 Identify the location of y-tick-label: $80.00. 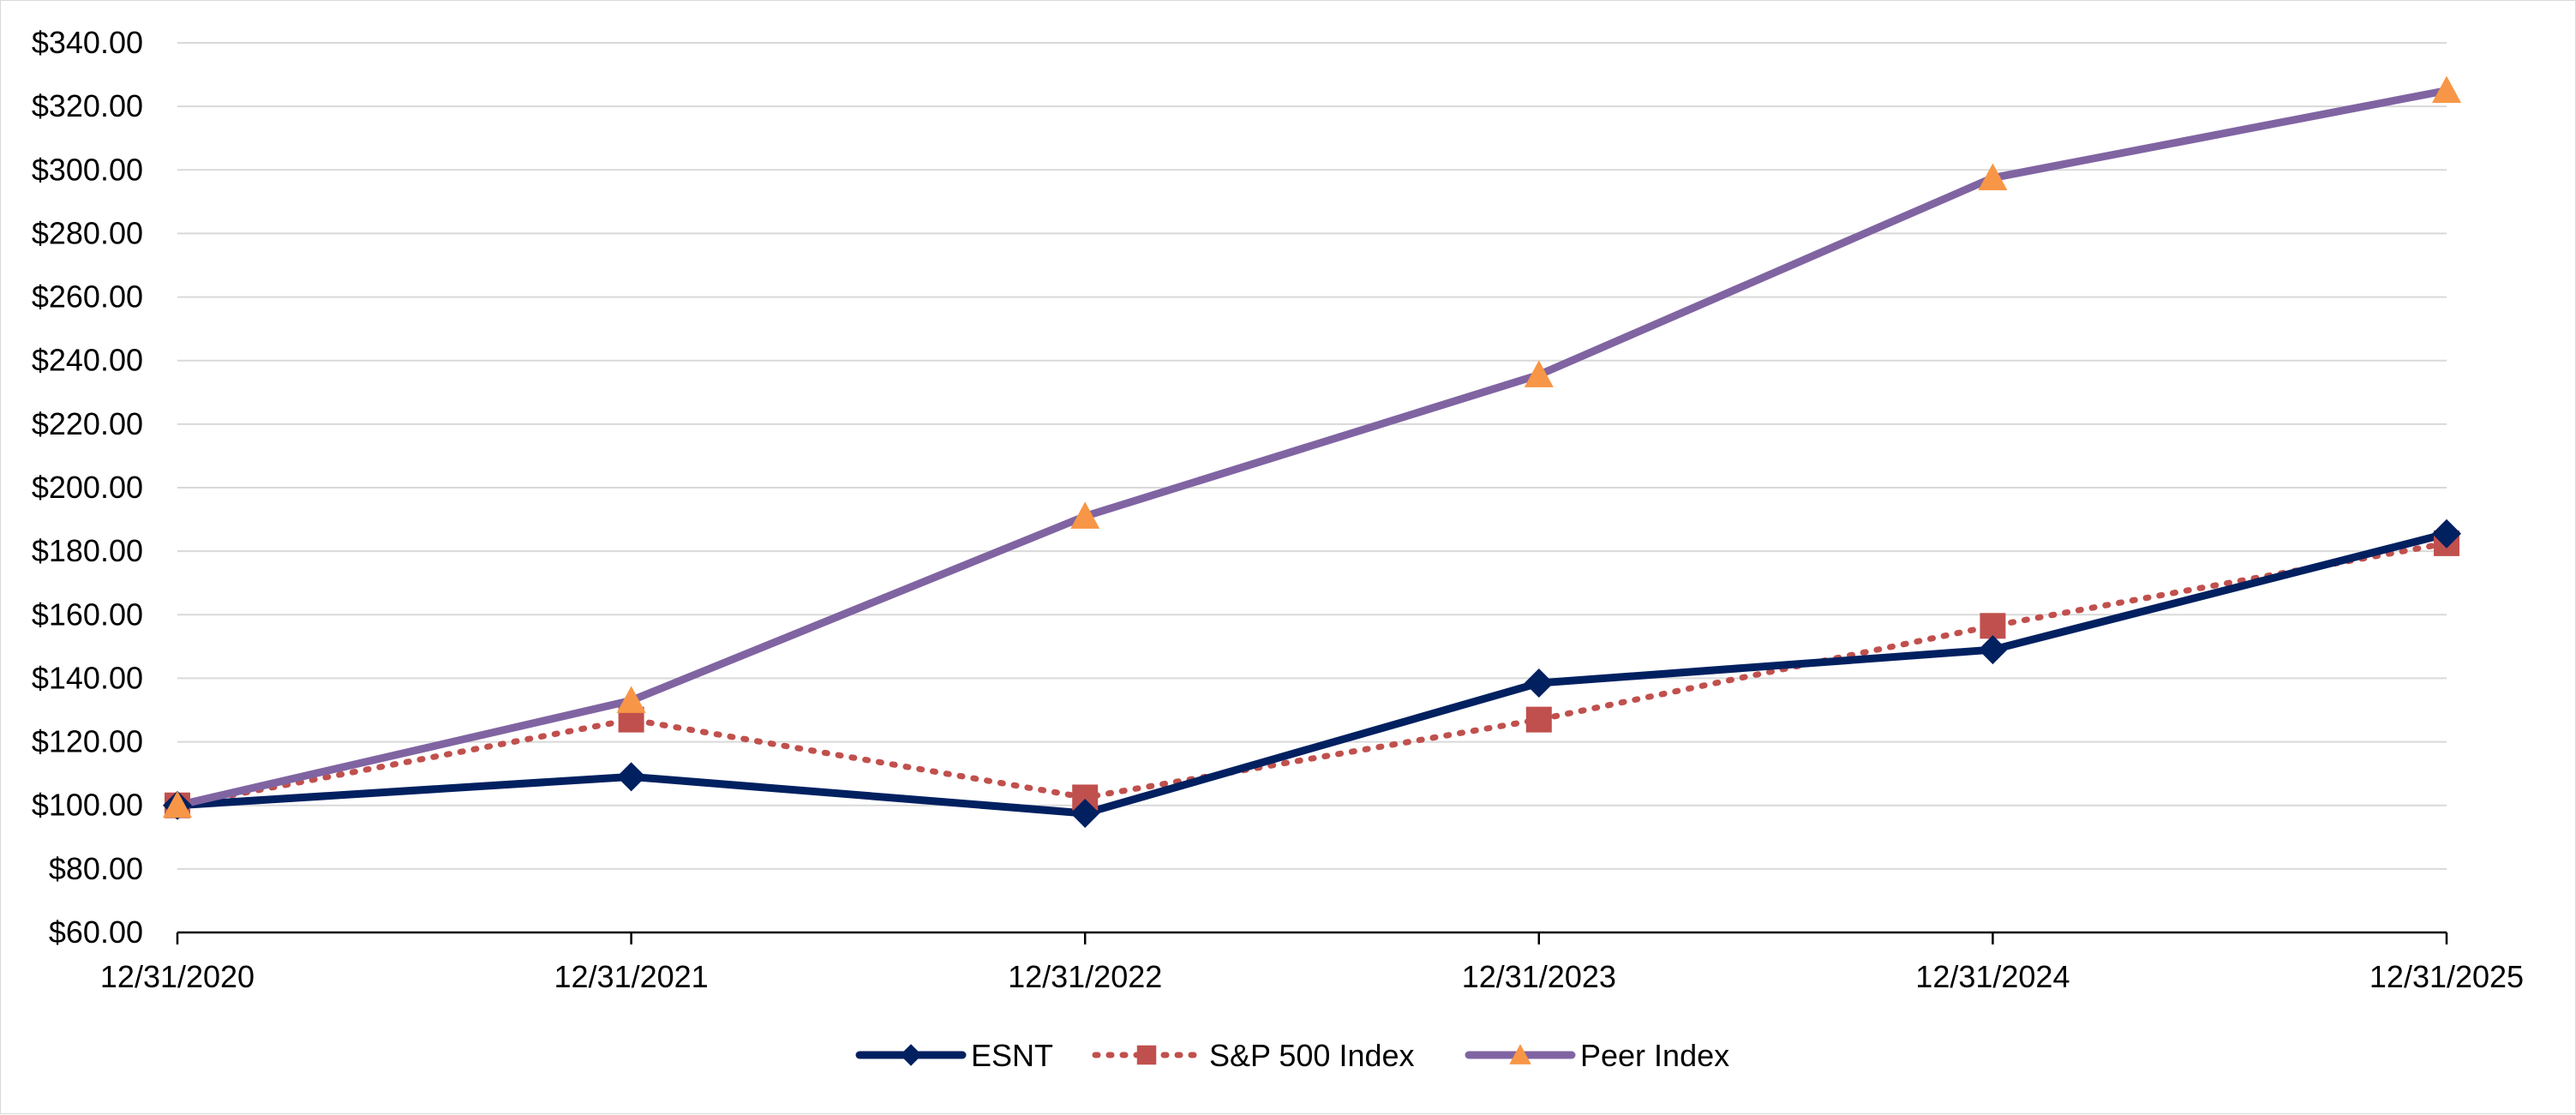
(96, 868).